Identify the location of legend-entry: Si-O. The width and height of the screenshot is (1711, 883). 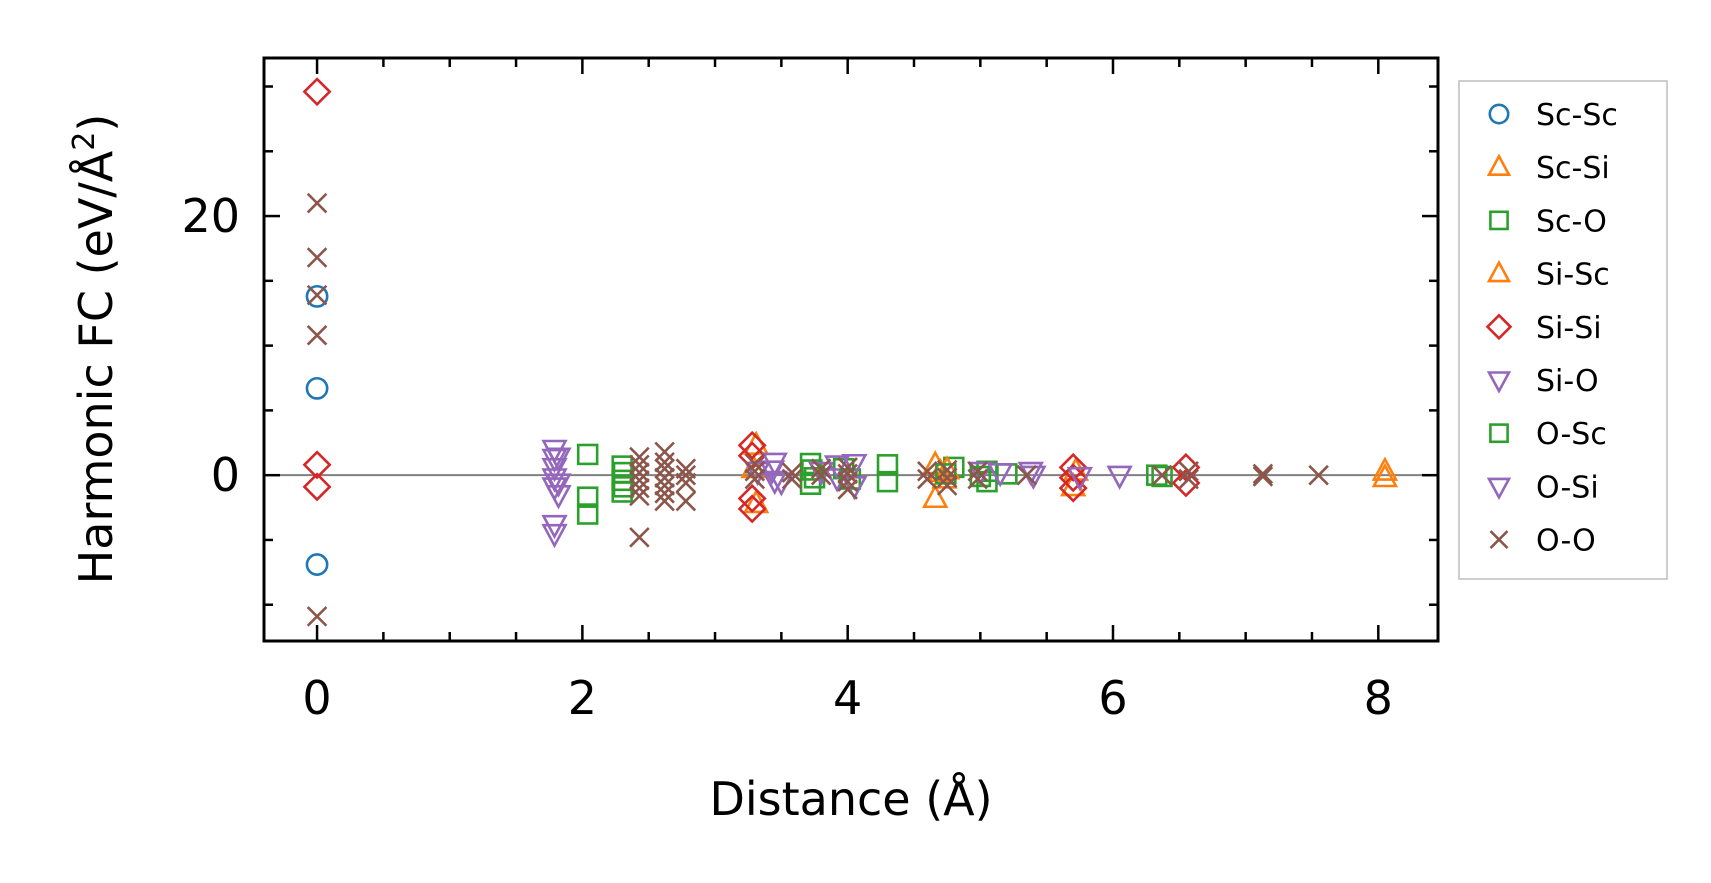
(1542, 381).